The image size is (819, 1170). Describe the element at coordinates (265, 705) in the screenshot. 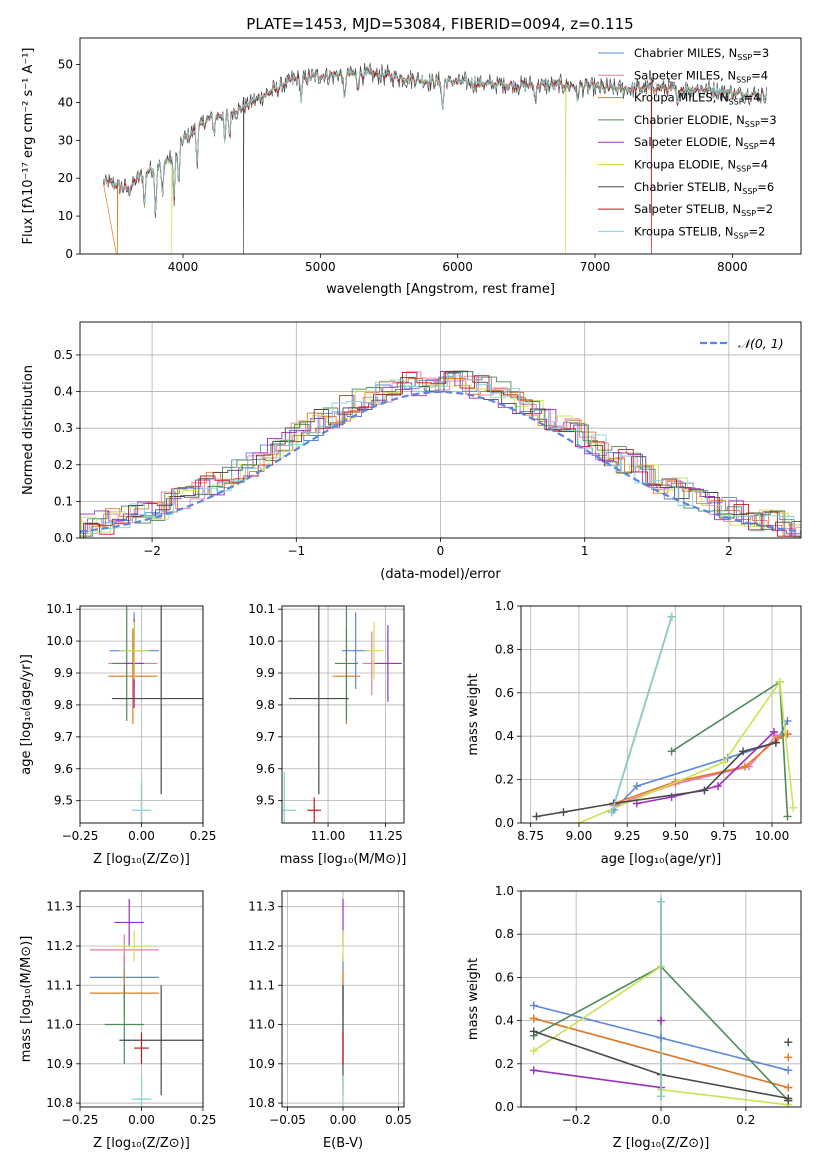

I see `y-tick-label: 9.8` at that location.